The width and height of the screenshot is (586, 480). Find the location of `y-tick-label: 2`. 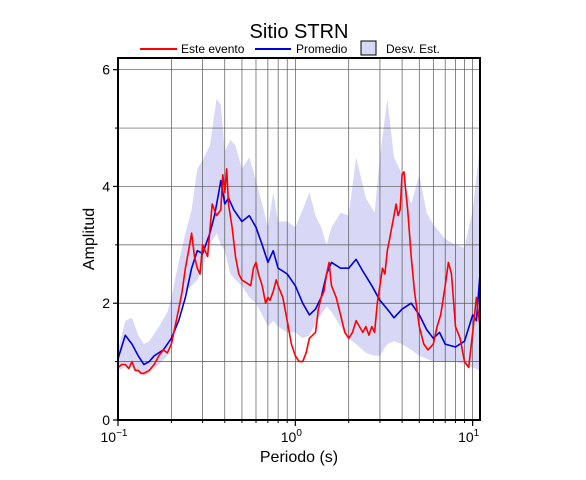

y-tick-label: 2 is located at coordinates (106, 303).